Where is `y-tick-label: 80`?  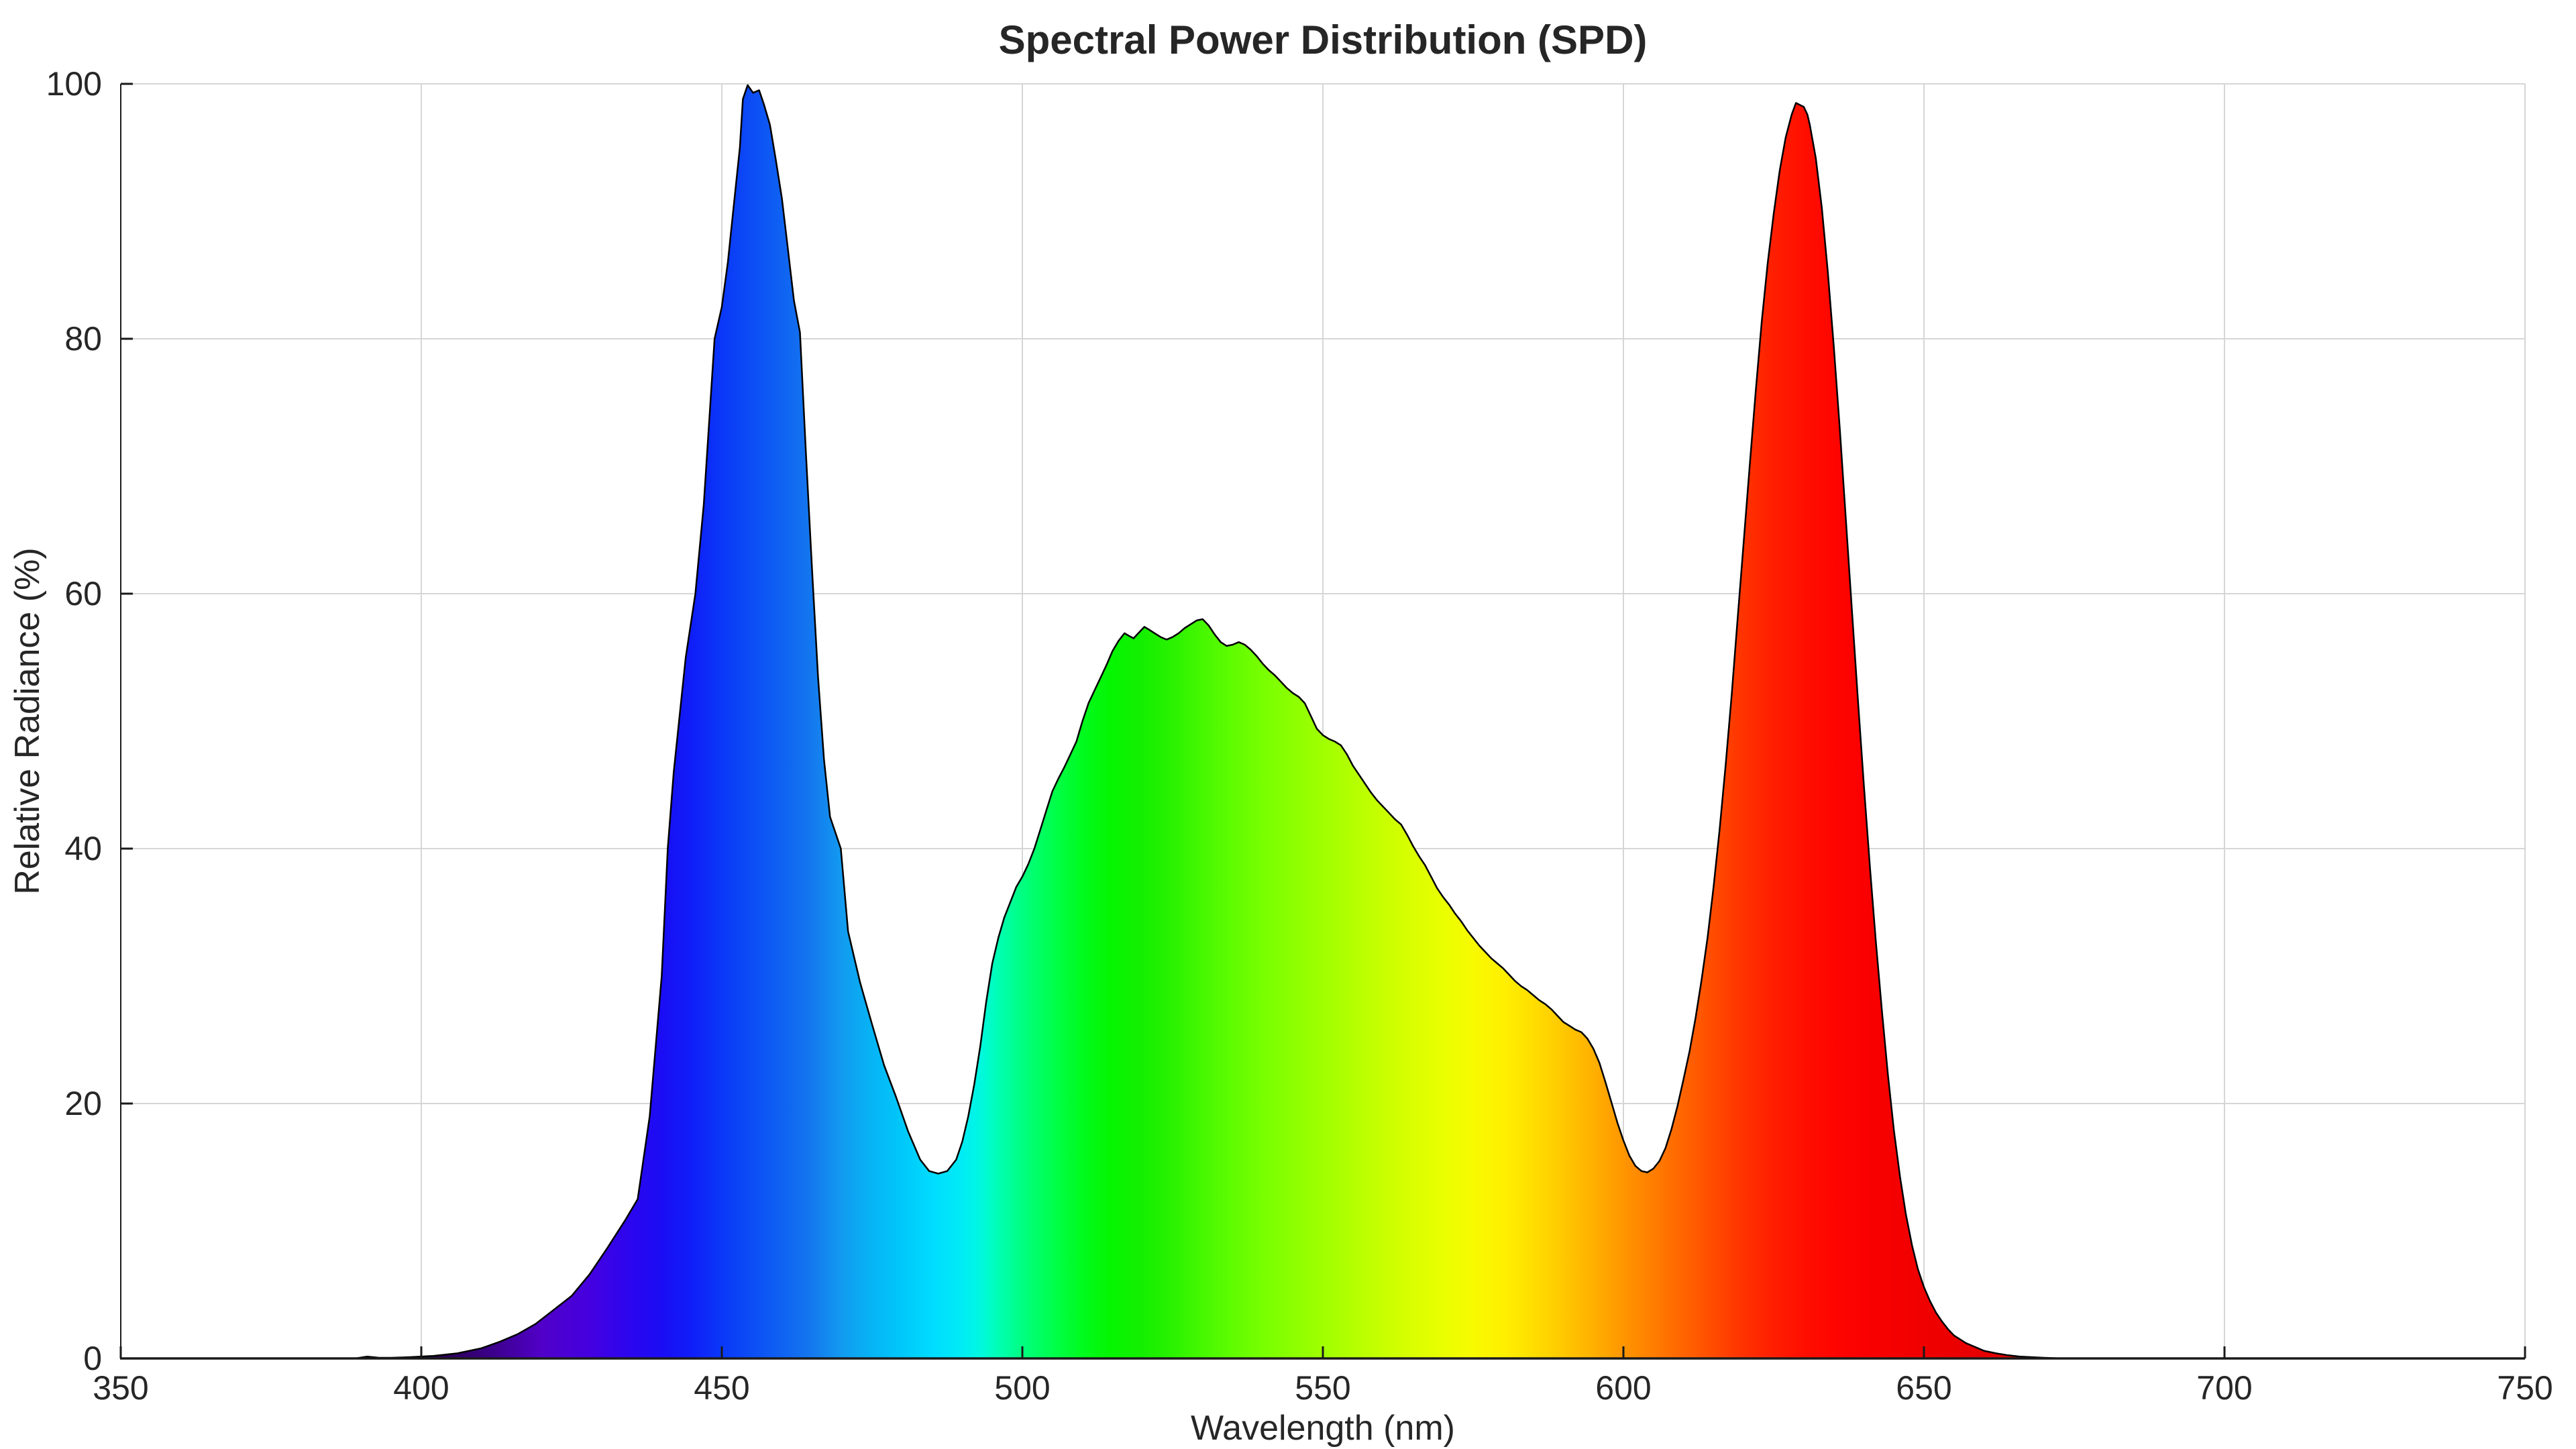 y-tick-label: 80 is located at coordinates (83, 339).